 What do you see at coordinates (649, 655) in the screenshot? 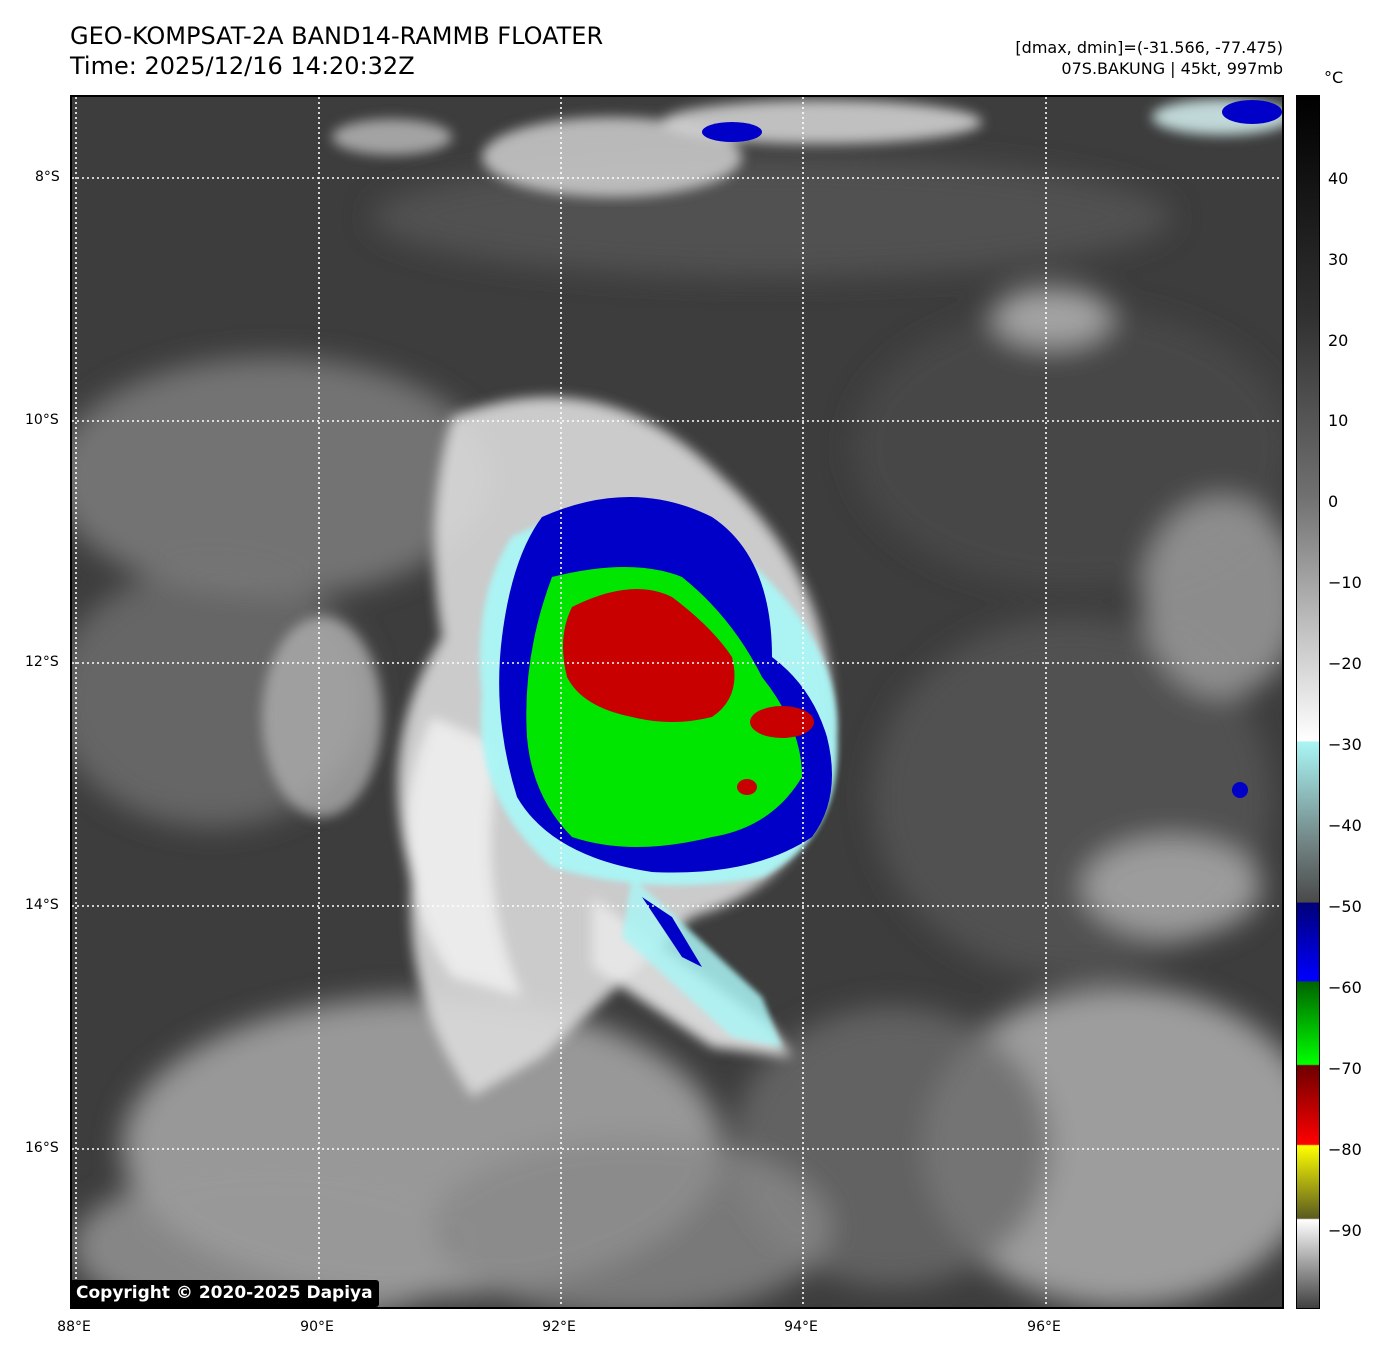
I see `very-cold-core-red` at bounding box center [649, 655].